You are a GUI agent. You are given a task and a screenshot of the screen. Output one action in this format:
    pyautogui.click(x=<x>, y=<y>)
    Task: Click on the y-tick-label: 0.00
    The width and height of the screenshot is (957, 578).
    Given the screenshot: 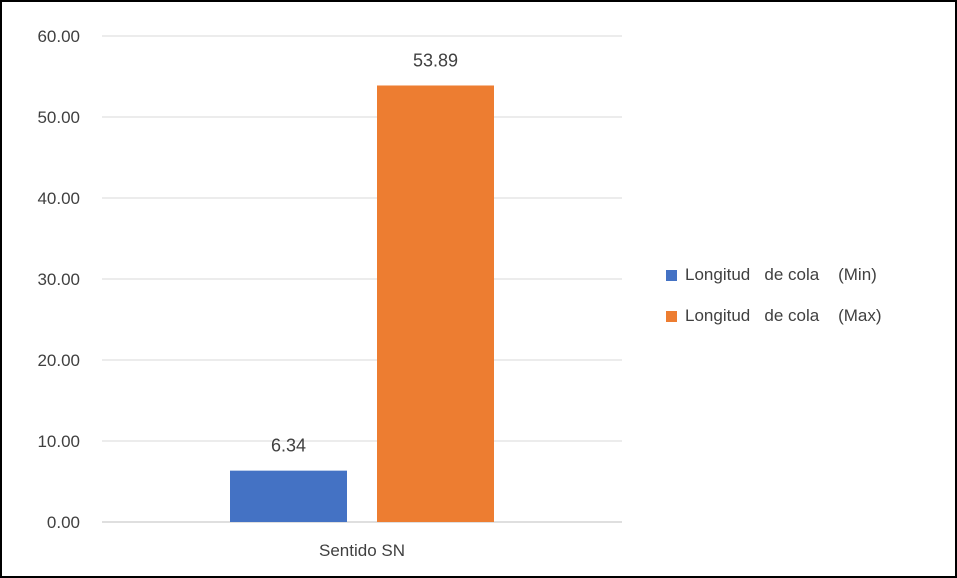 What is the action you would take?
    pyautogui.click(x=63, y=522)
    